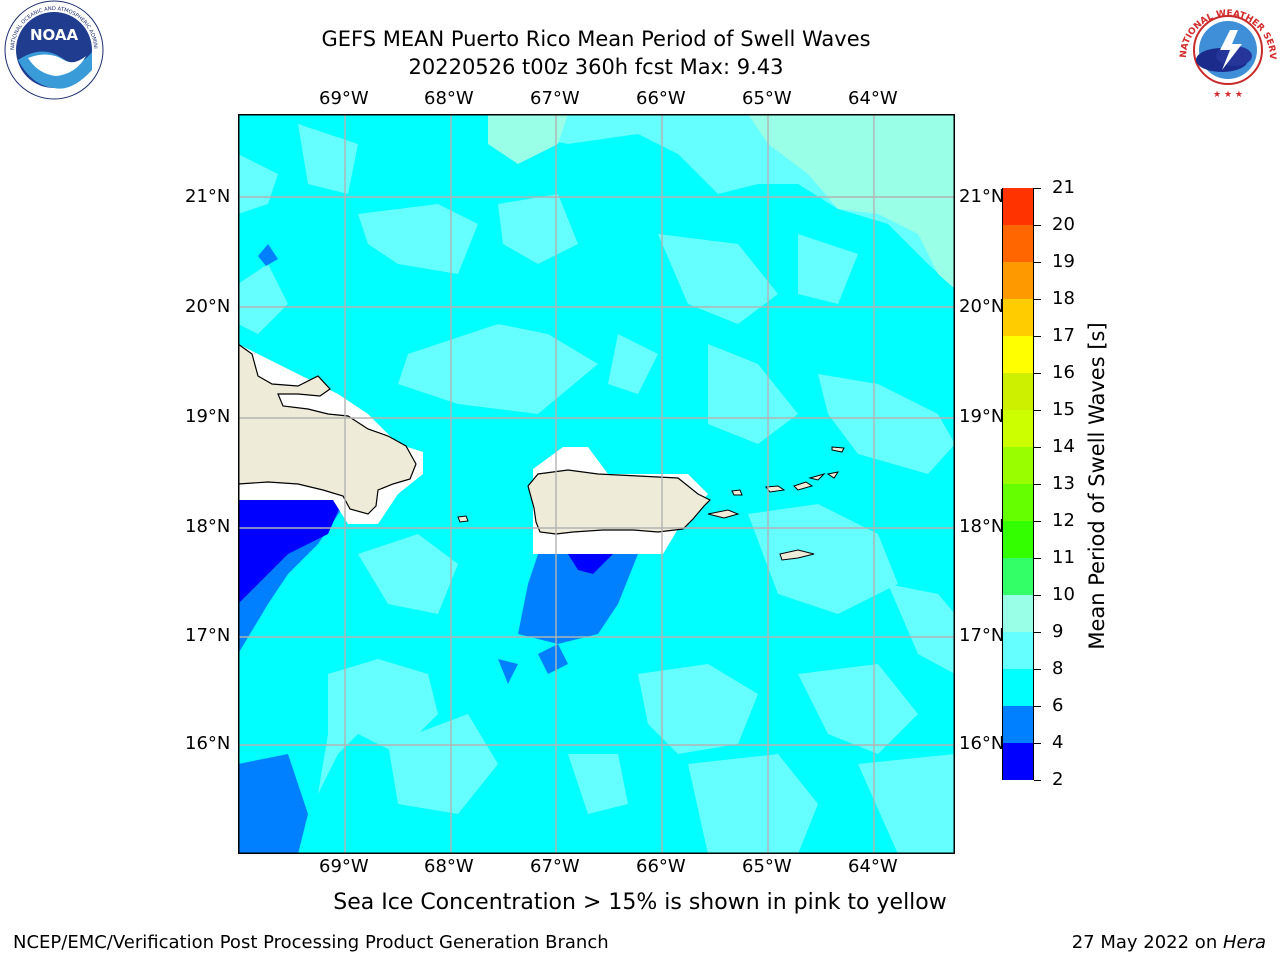 This screenshot has height=960, width=1280. I want to click on lon-label-bottom-65w: 65°W, so click(767, 866).